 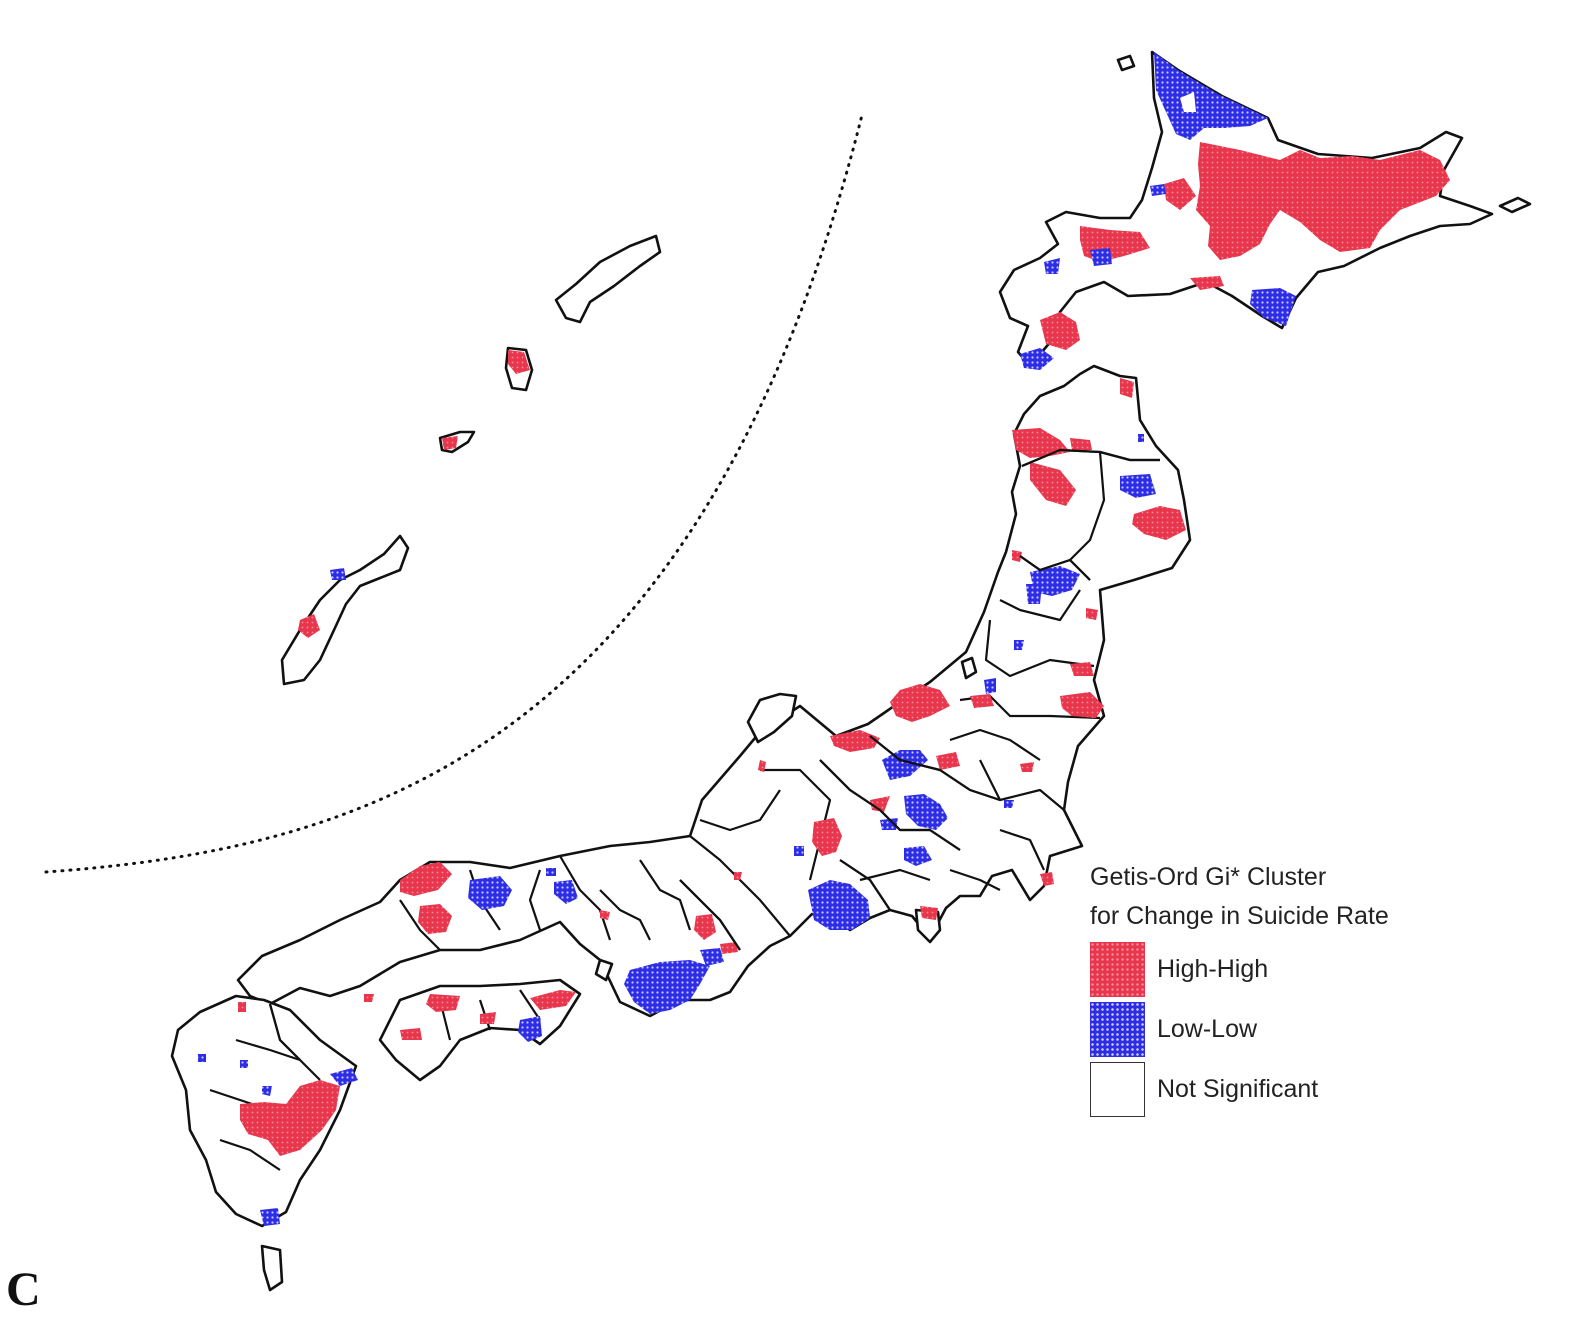 I want to click on hh-iwate, so click(x=1159, y=523).